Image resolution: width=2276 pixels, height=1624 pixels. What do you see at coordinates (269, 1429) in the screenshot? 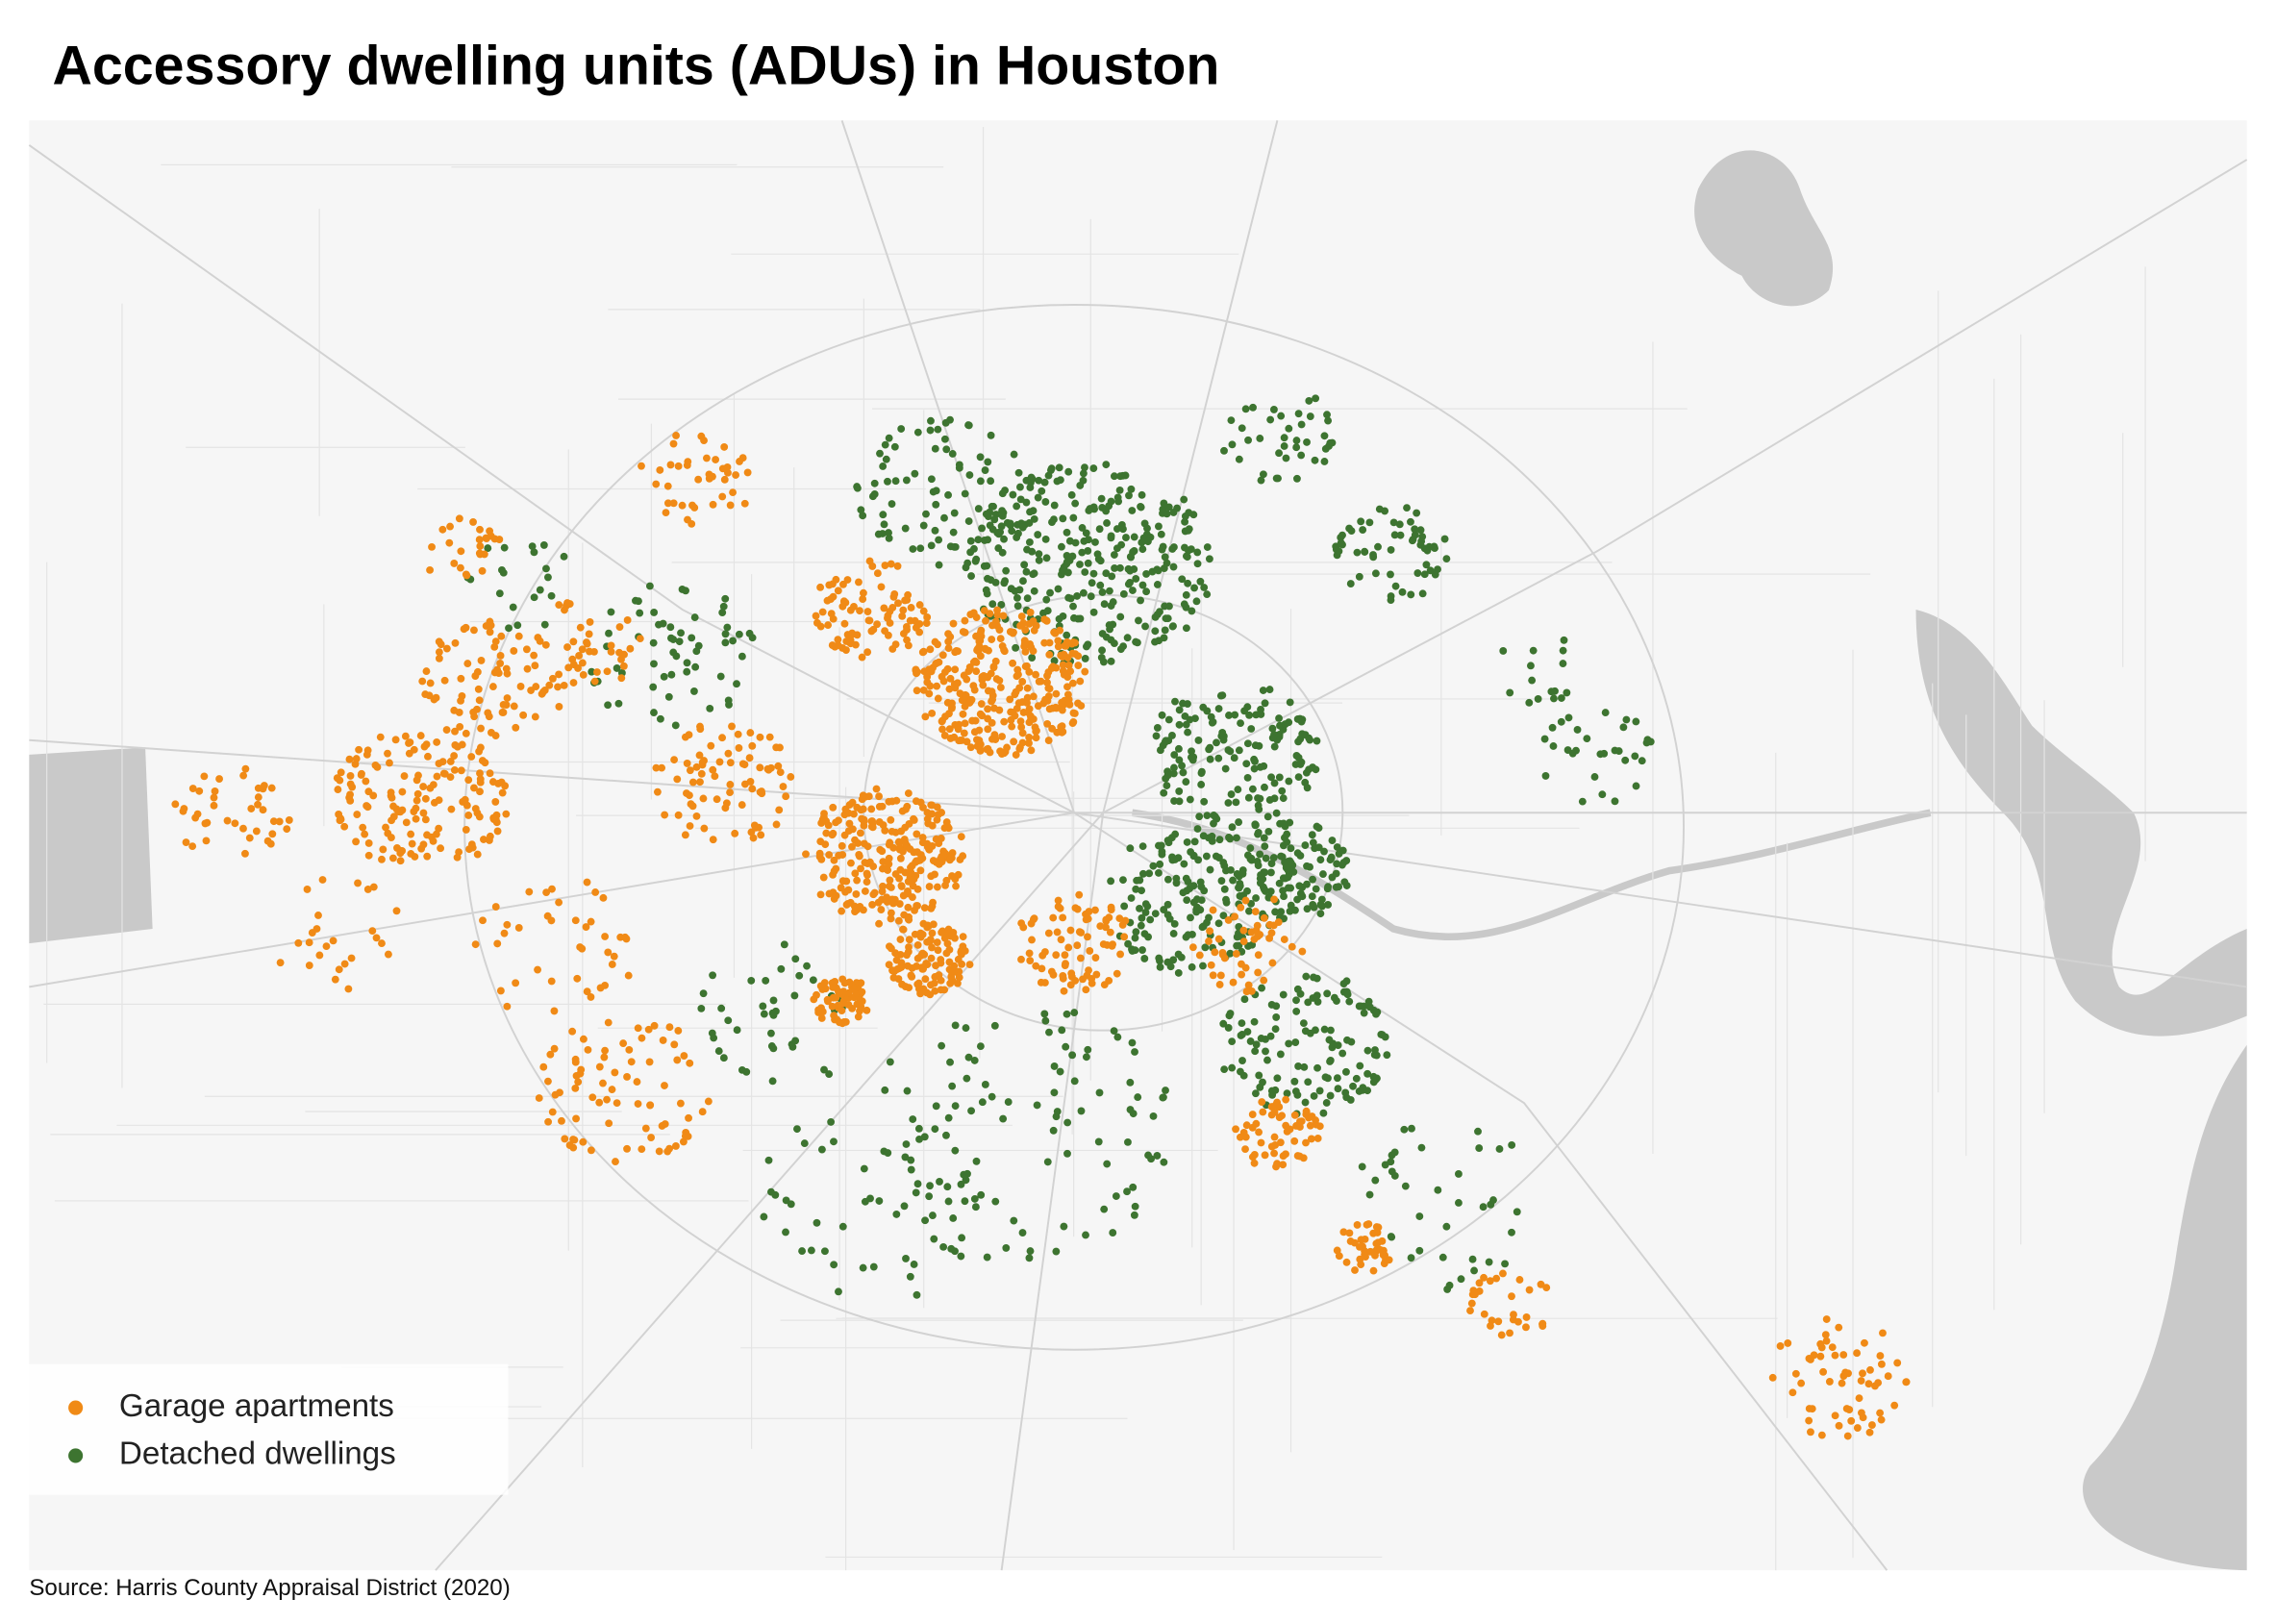
I see `legend-box` at bounding box center [269, 1429].